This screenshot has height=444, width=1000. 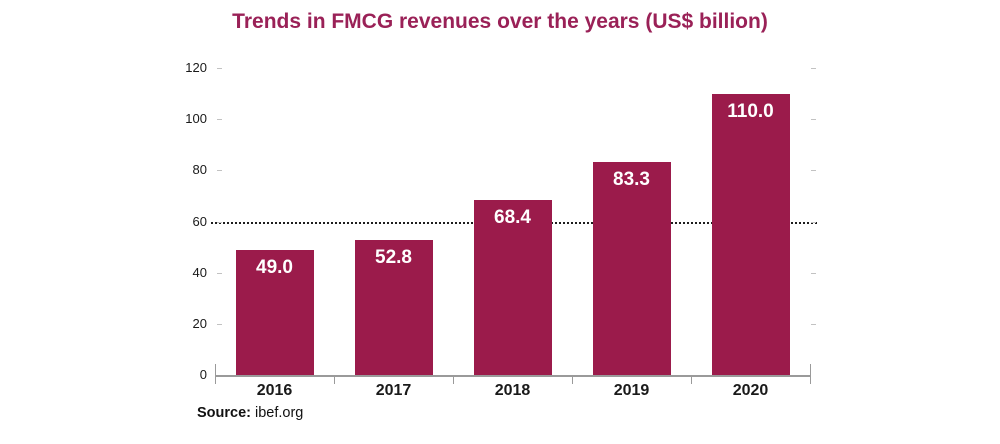 What do you see at coordinates (393, 390) in the screenshot?
I see `x-axis-label-2017: 2017` at bounding box center [393, 390].